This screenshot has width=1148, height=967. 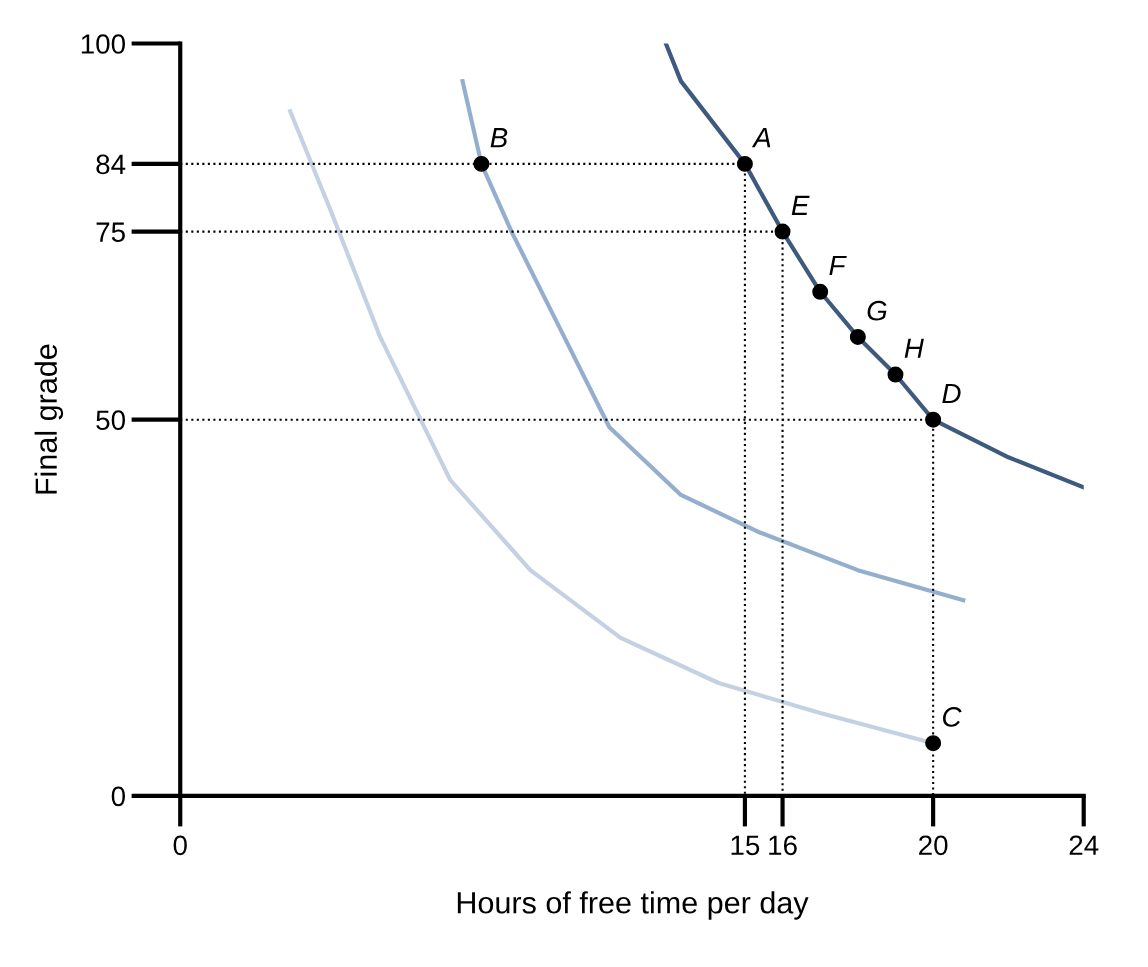 I want to click on y-tick-label: 50, so click(x=110, y=420).